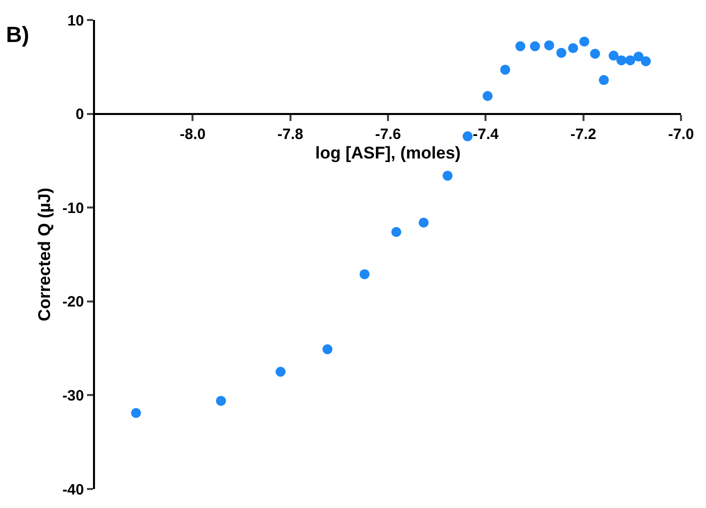 Image resolution: width=706 pixels, height=508 pixels. What do you see at coordinates (193, 134) in the screenshot?
I see `x-tick-label: -8.0` at bounding box center [193, 134].